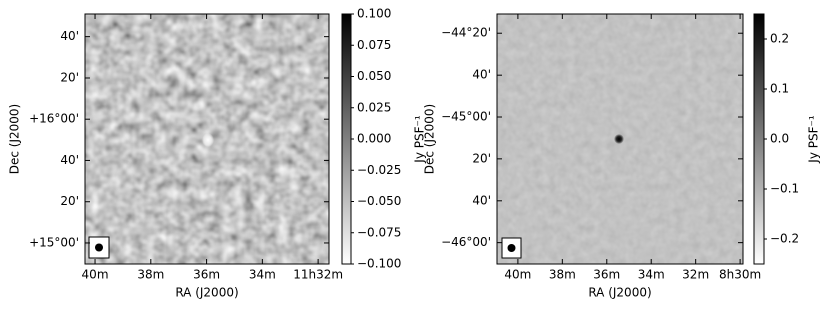 The height and width of the screenshot is (312, 830). Describe the element at coordinates (374, 45) in the screenshot. I see `colorbar-tick-label: 0.075` at that location.